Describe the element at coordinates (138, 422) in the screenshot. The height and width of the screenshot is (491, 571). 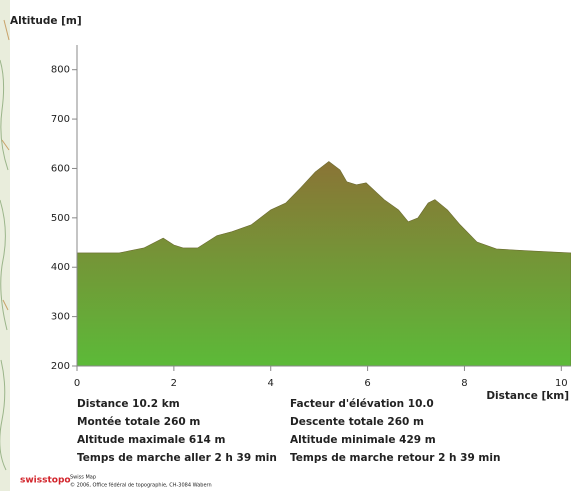
I see `summary-item: Montée totale 260 m` at that location.